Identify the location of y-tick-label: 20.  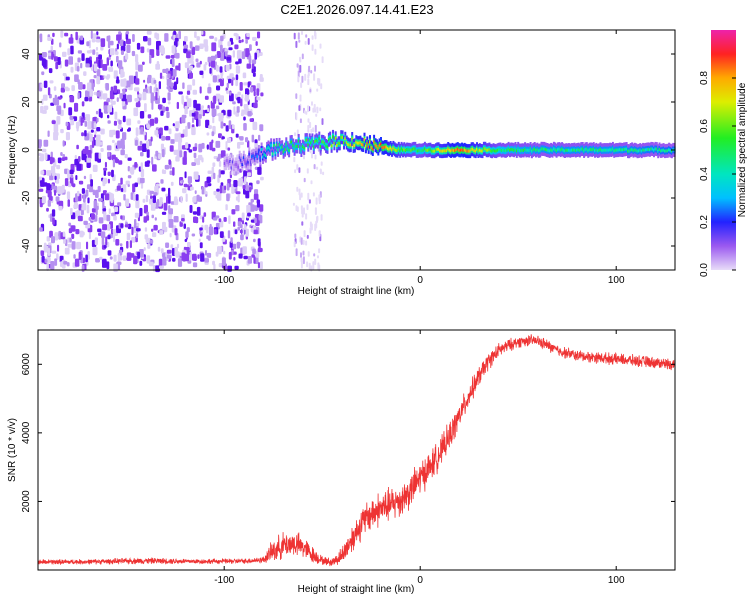
(26, 102).